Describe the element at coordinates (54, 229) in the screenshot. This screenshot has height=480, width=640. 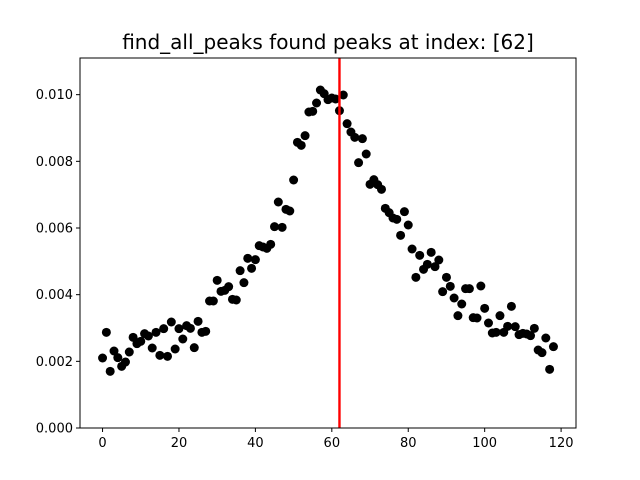
I see `y-tick-label: 0.006` at that location.